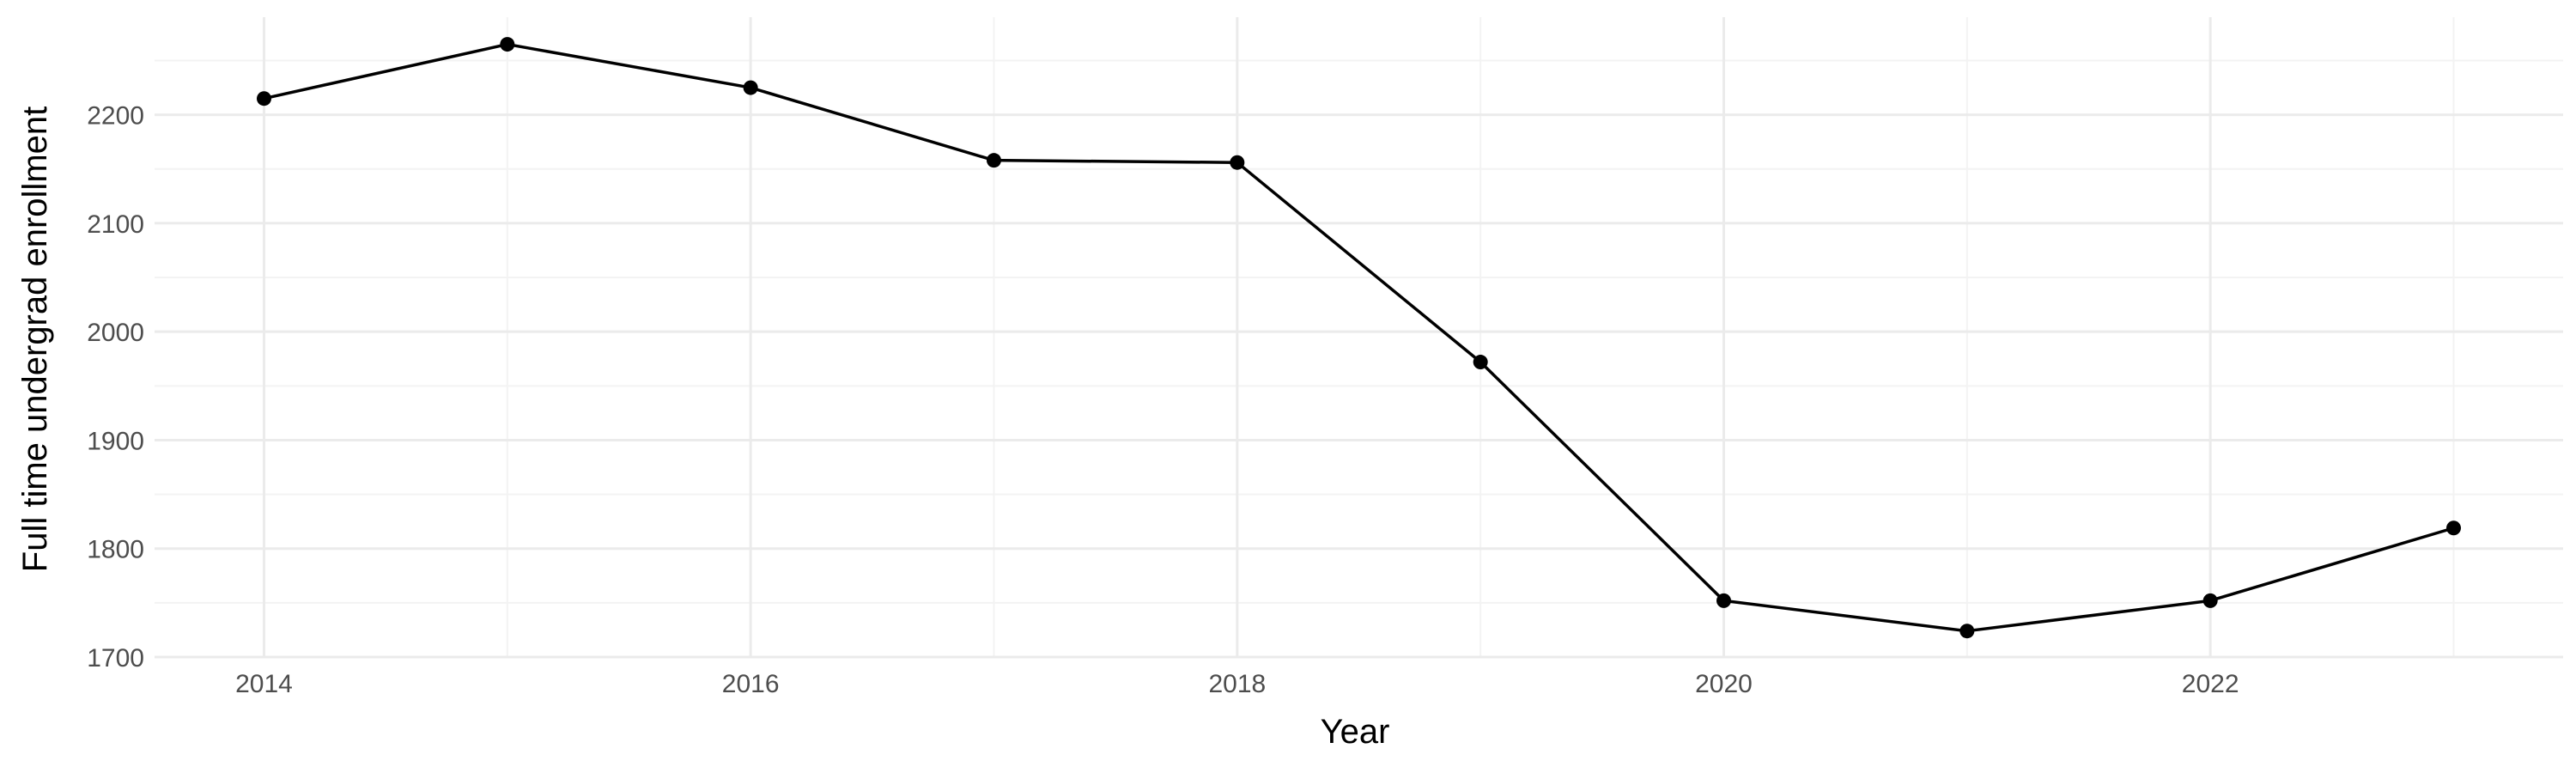 The width and height of the screenshot is (2576, 773). I want to click on y-tick-label: 2000, so click(116, 333).